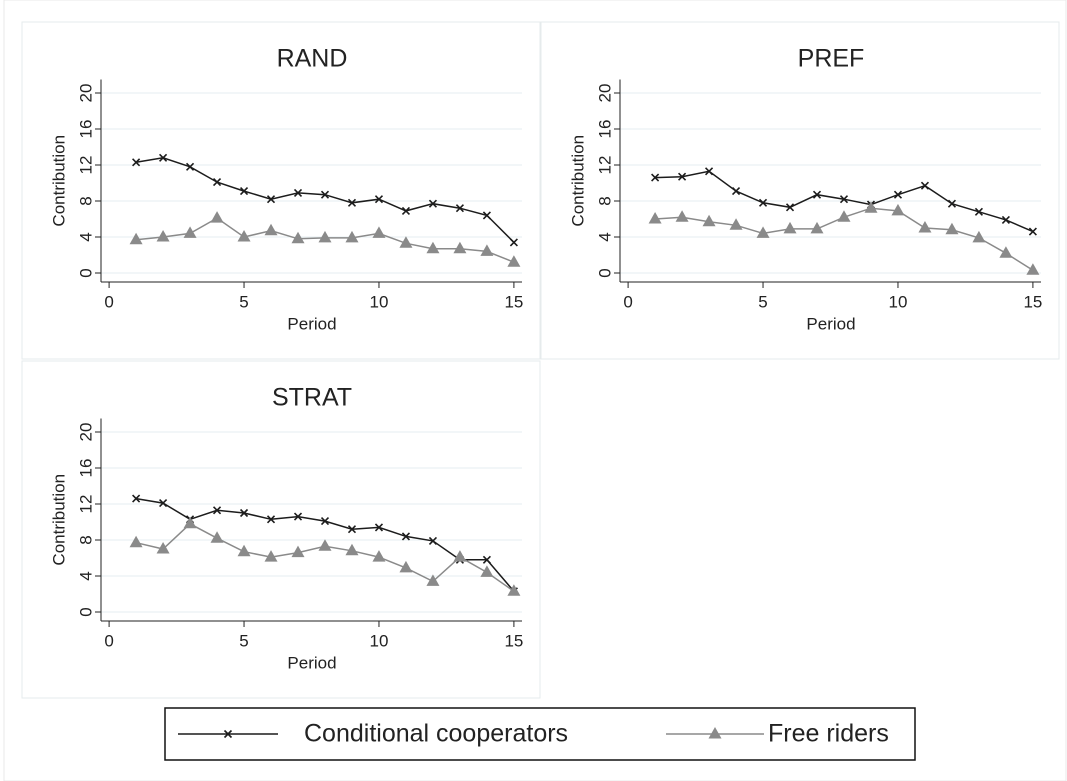 The image size is (1067, 781). I want to click on y-axis-label: Contribution, so click(58, 181).